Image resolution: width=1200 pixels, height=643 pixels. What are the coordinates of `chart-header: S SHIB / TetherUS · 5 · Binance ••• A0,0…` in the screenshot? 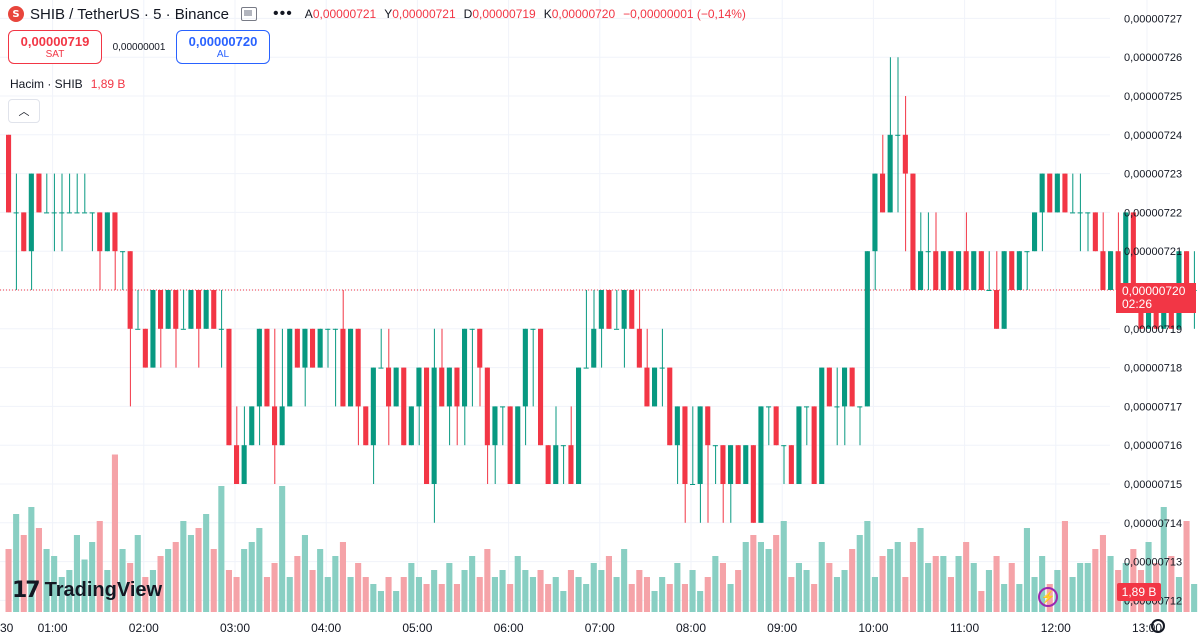 It's located at (377, 14).